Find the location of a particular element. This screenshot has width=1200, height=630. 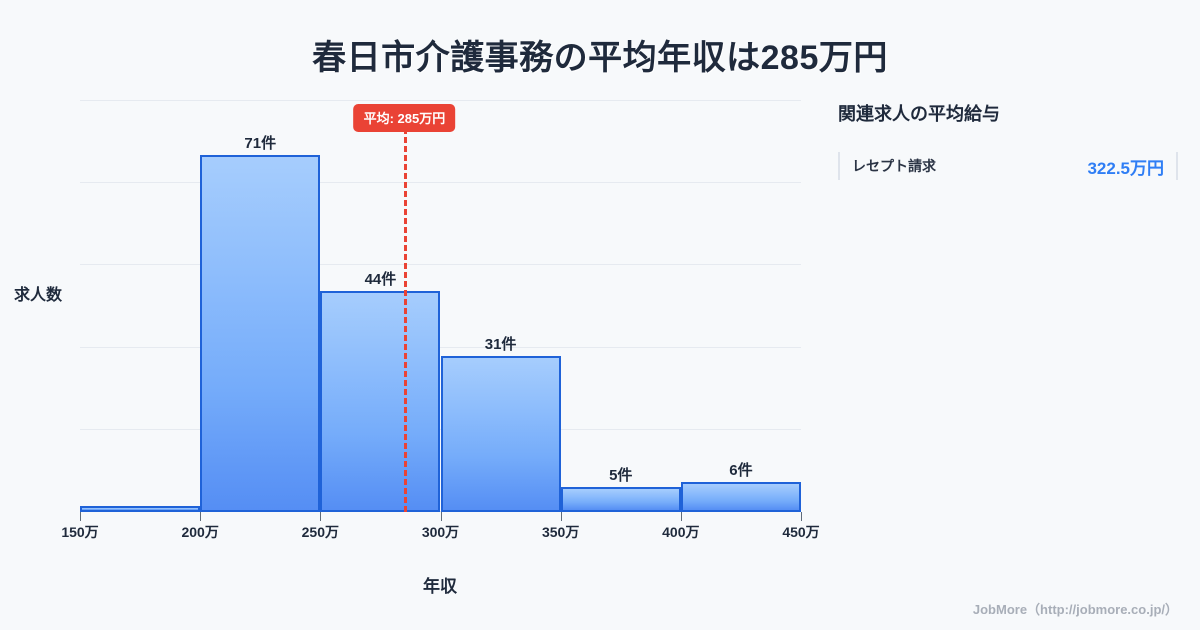

related-salary-row: レセプト請求 322.5万円 is located at coordinates (1008, 166).